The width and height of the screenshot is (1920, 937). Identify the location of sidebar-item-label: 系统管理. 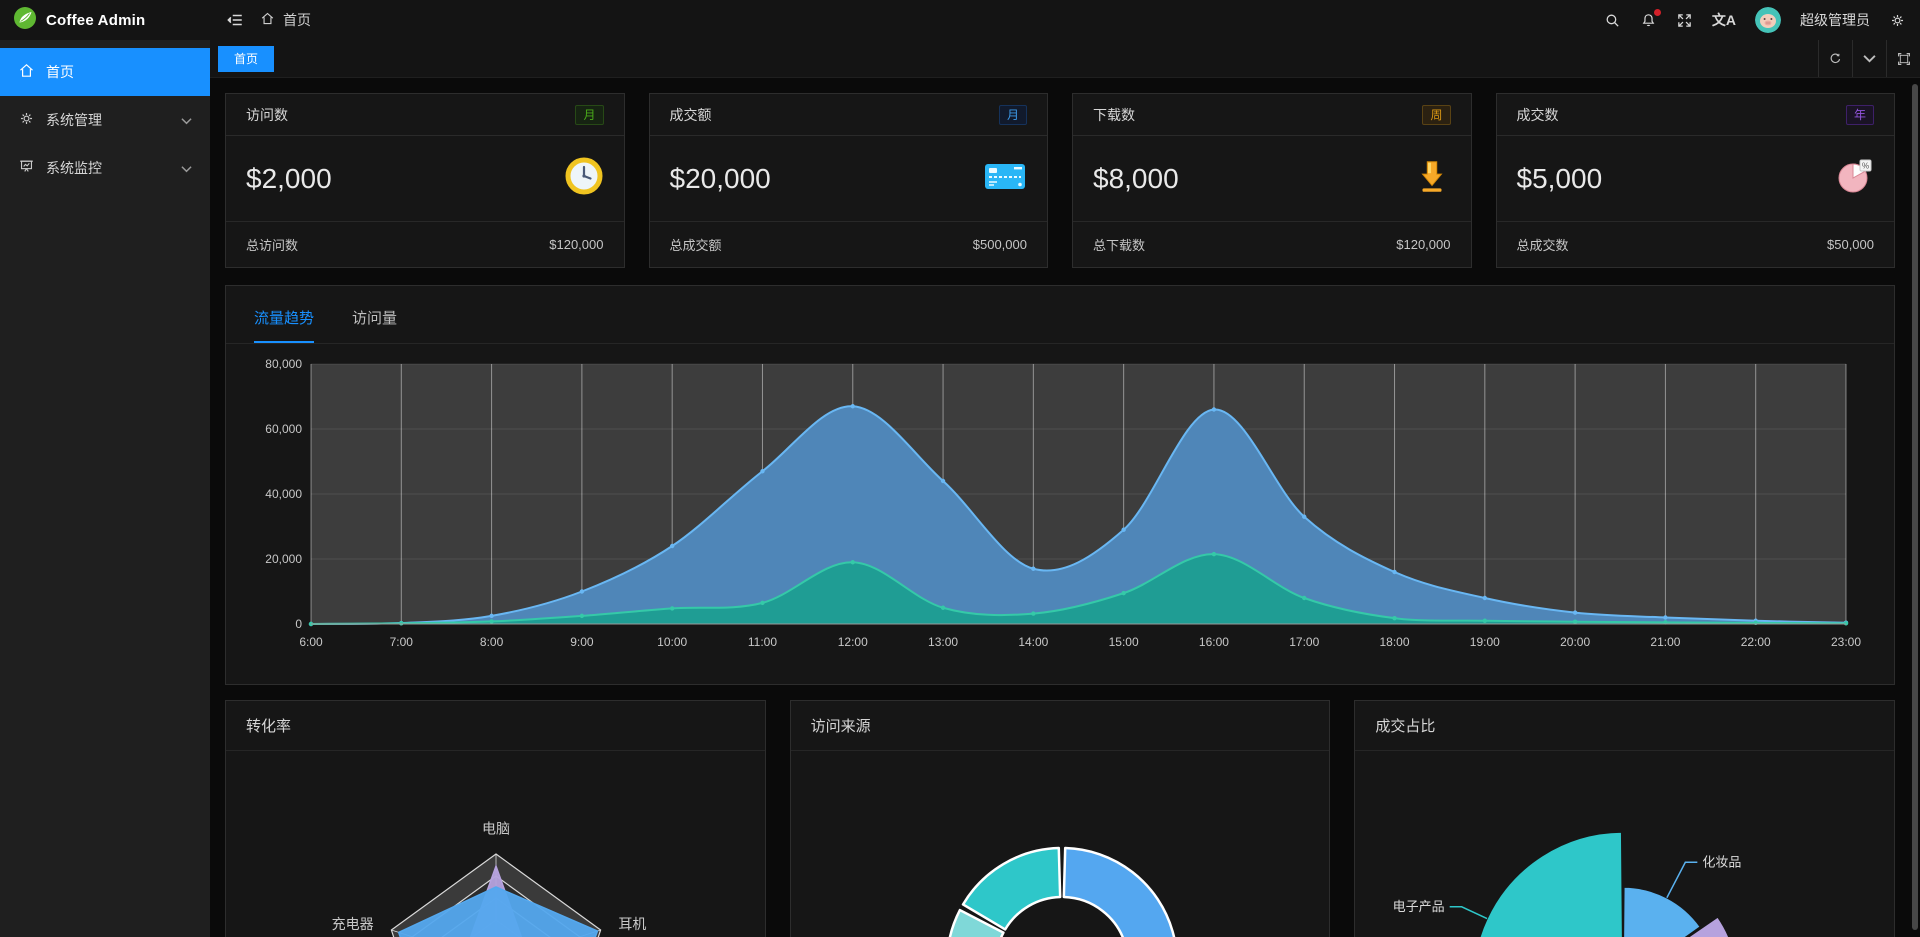
(74, 120).